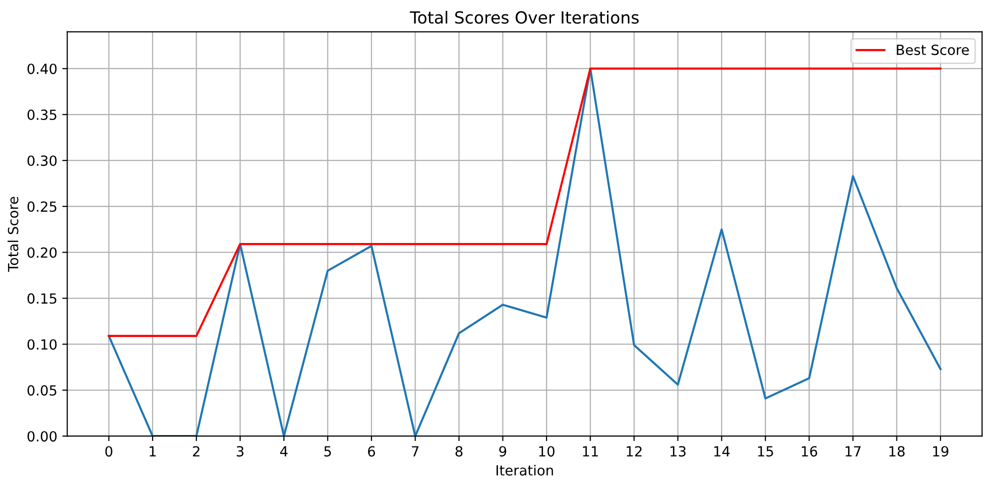 This screenshot has height=490, width=989. I want to click on x-tick-label: 9, so click(502, 451).